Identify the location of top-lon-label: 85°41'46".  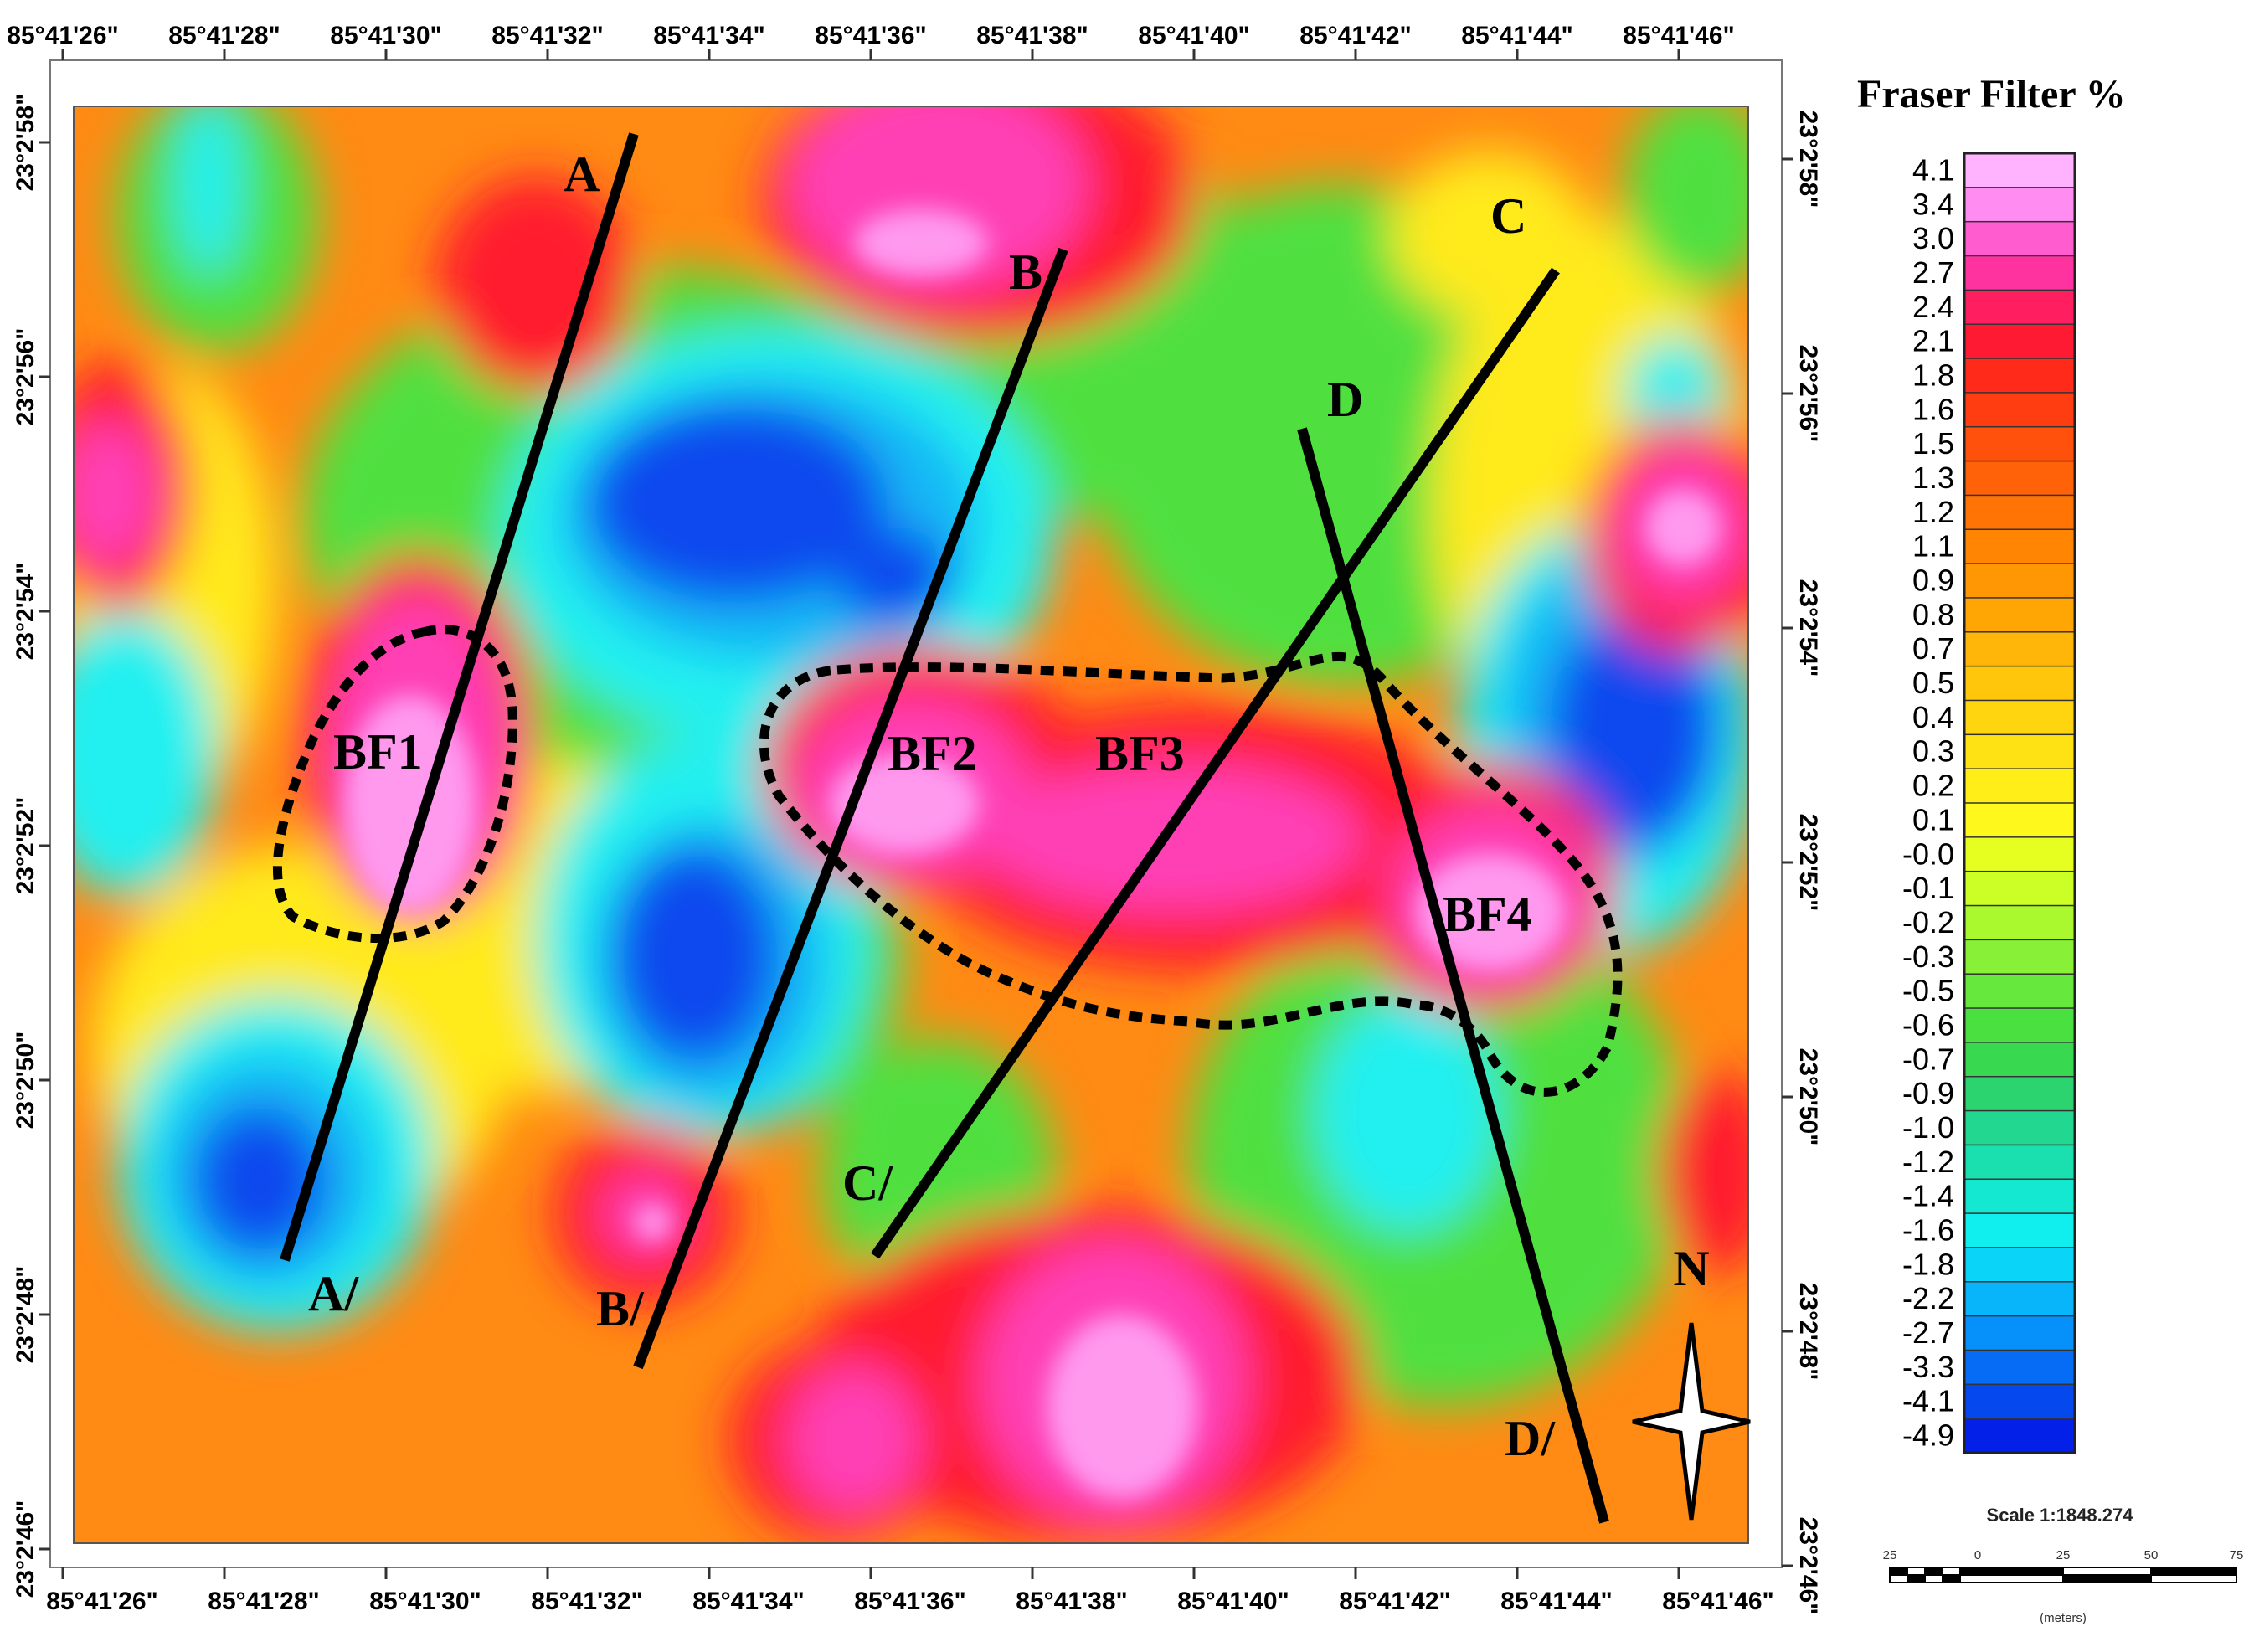
(1678, 35).